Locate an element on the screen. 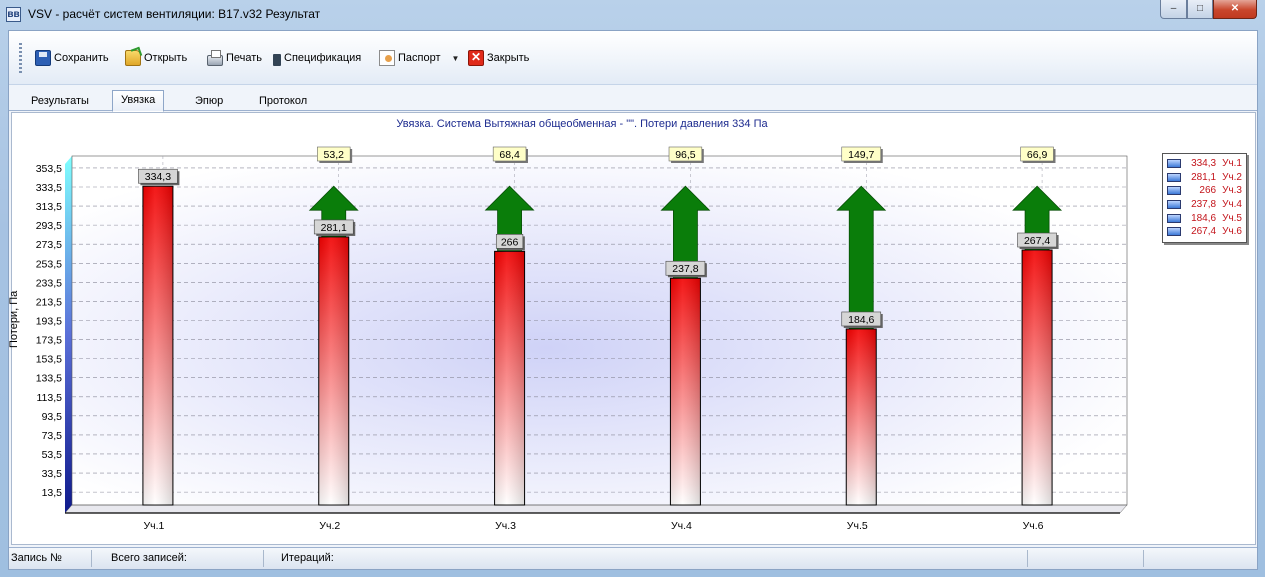 The height and width of the screenshot is (577, 1265). spec-button: Спецификация is located at coordinates (317, 58).